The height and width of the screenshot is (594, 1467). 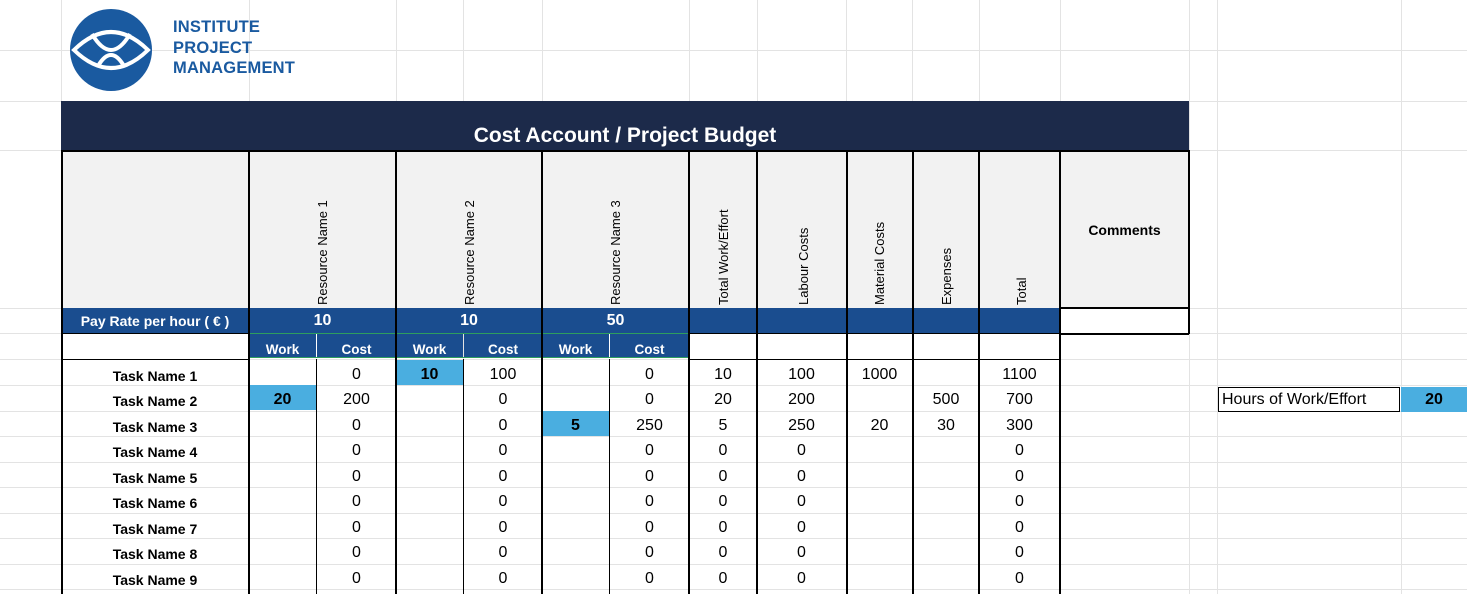 I want to click on task-name-cell: Task Name 7, so click(x=155, y=529).